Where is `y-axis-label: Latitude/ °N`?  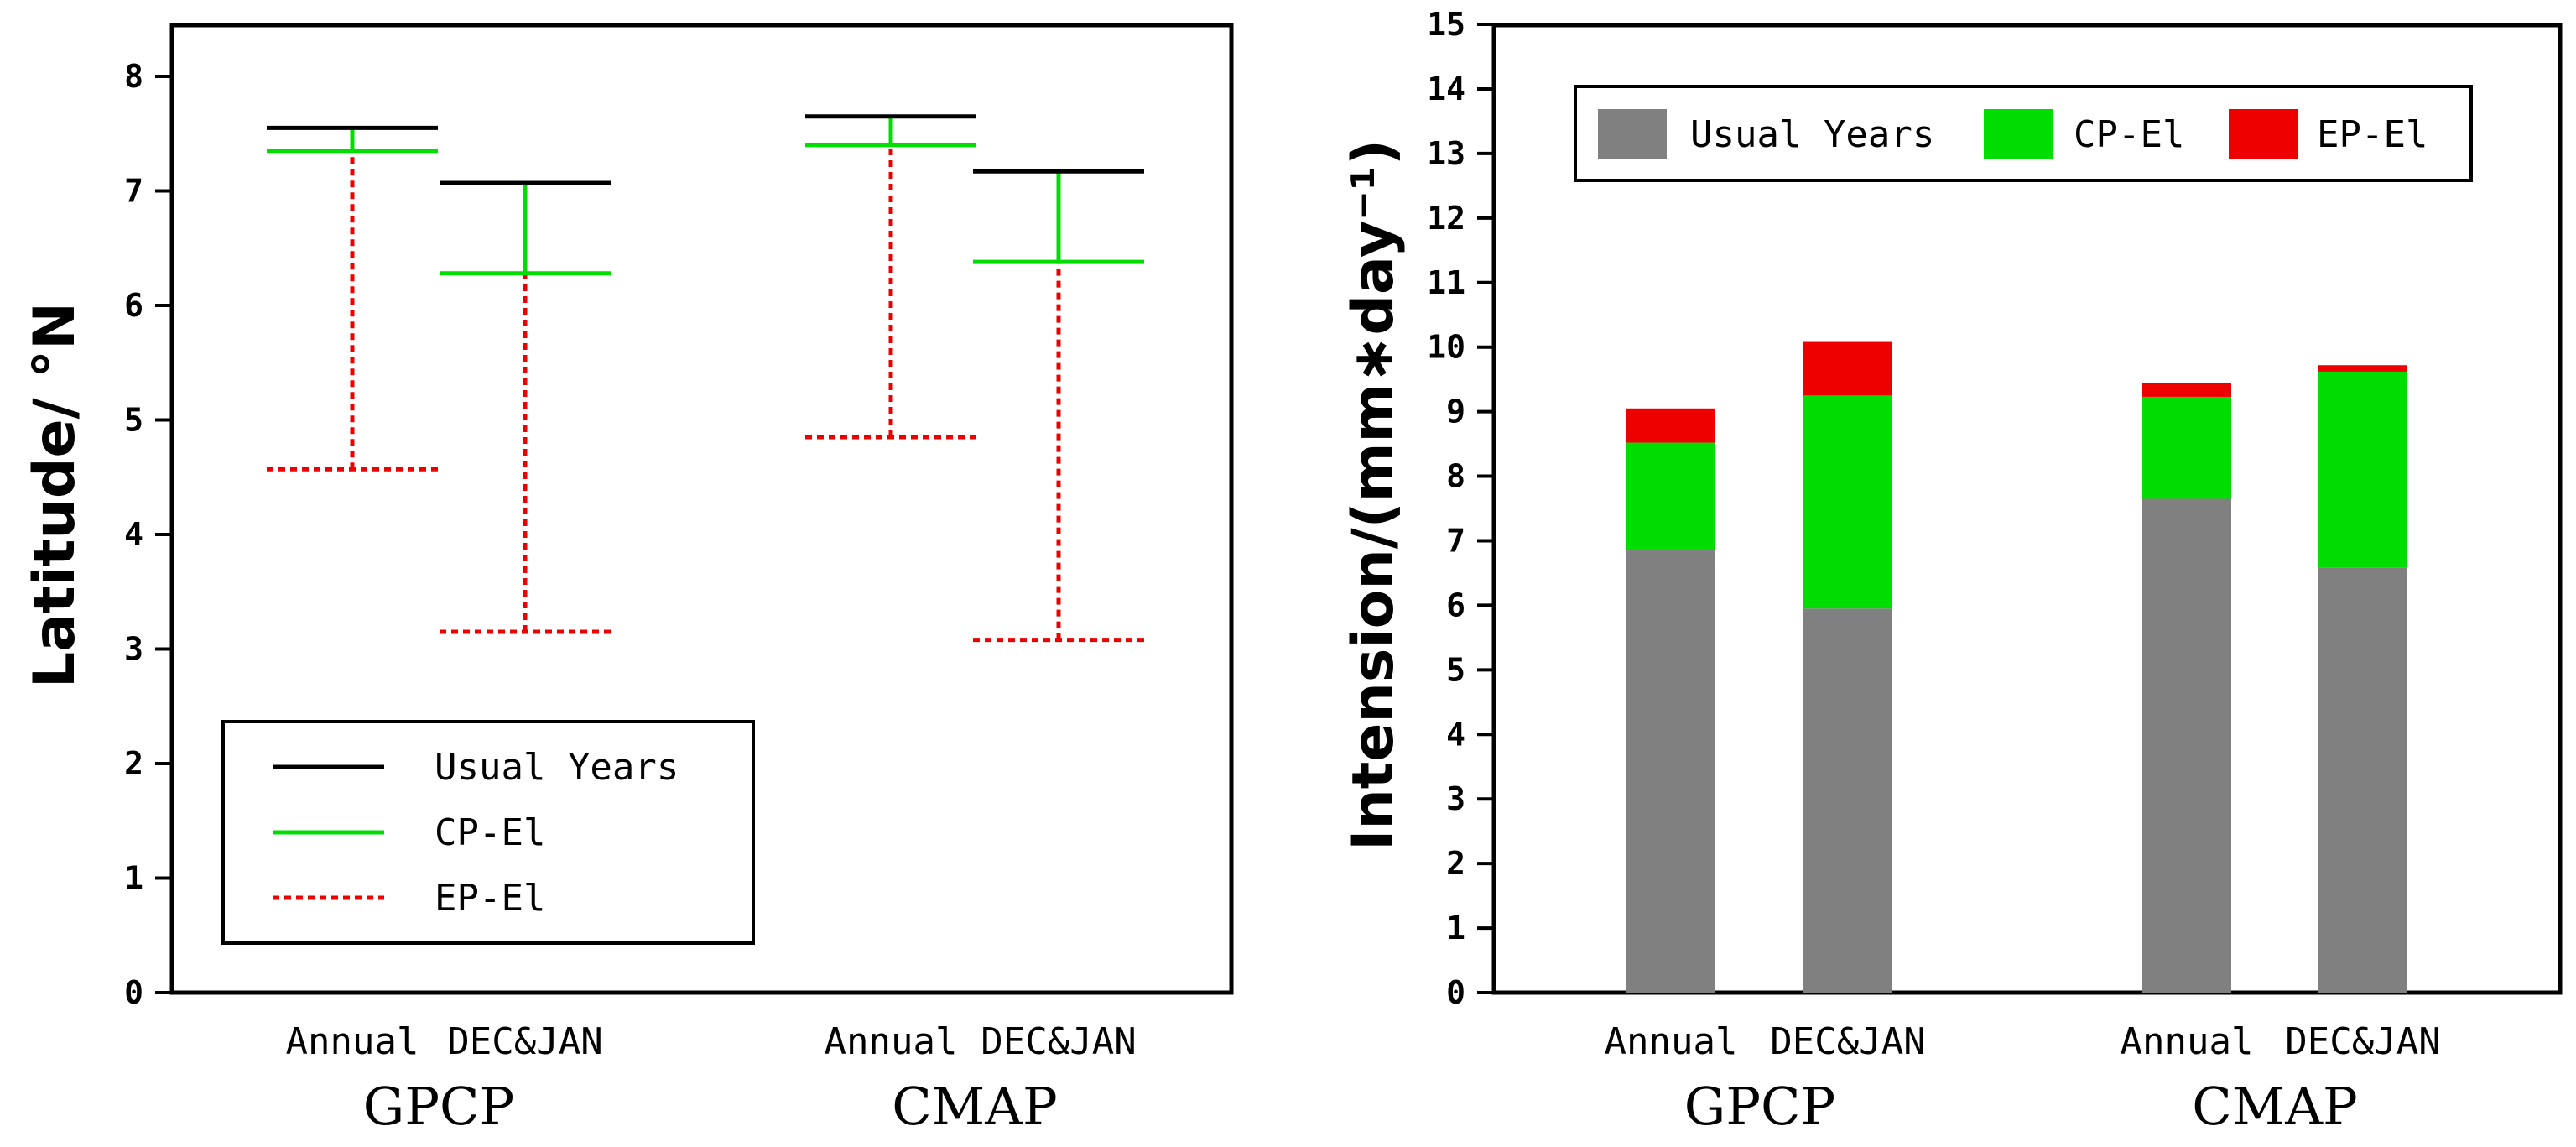
y-axis-label: Latitude/ °N is located at coordinates (55, 495).